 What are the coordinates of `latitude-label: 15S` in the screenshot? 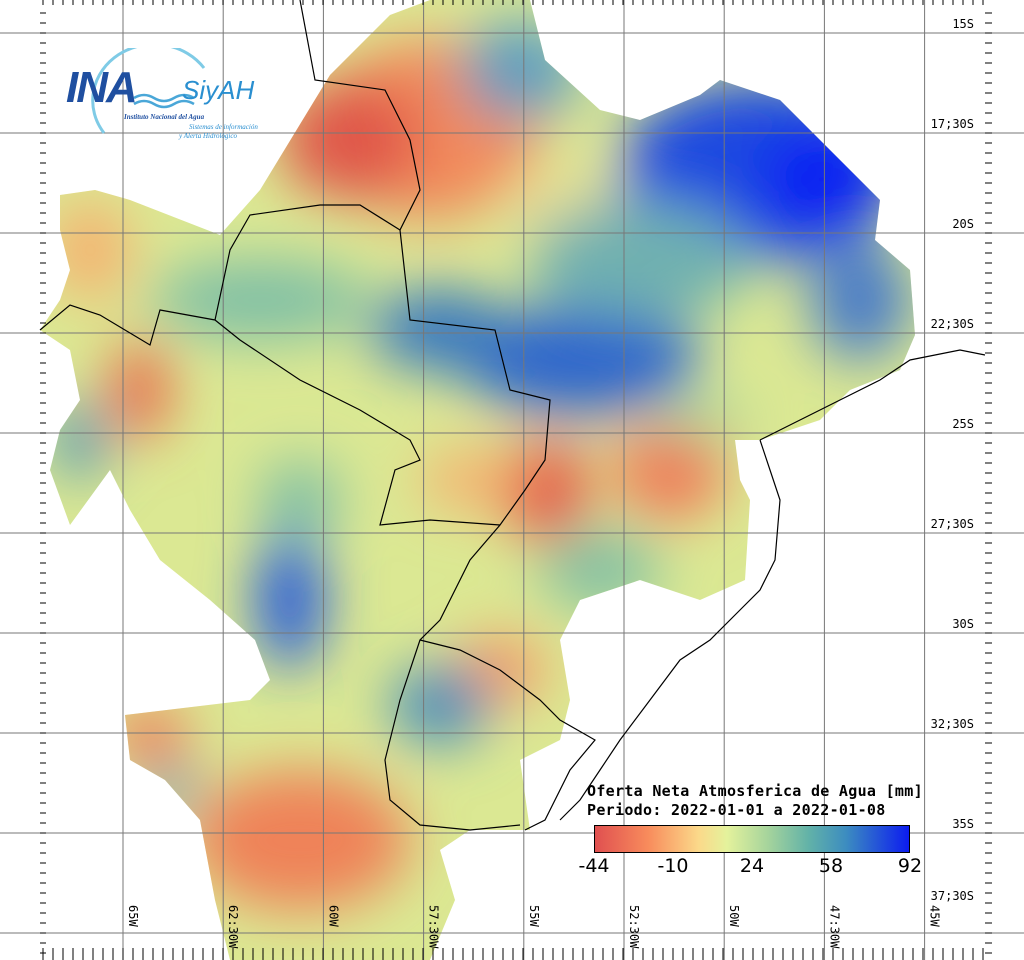 It's located at (963, 24).